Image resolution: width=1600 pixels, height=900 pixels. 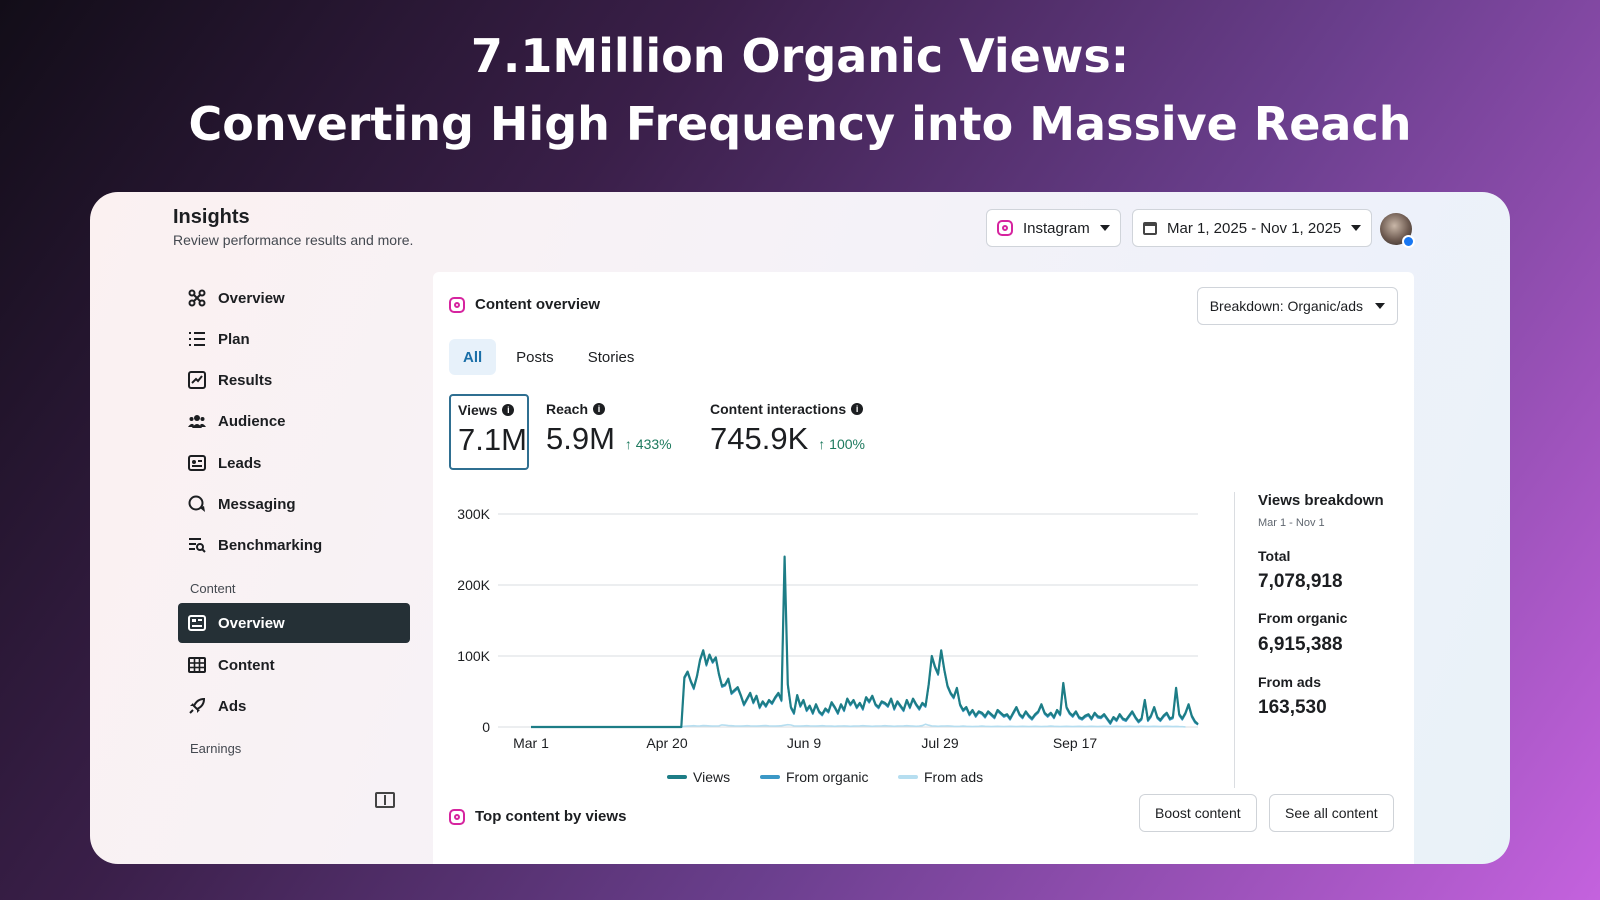 What do you see at coordinates (197, 665) in the screenshot?
I see `grid-icon` at bounding box center [197, 665].